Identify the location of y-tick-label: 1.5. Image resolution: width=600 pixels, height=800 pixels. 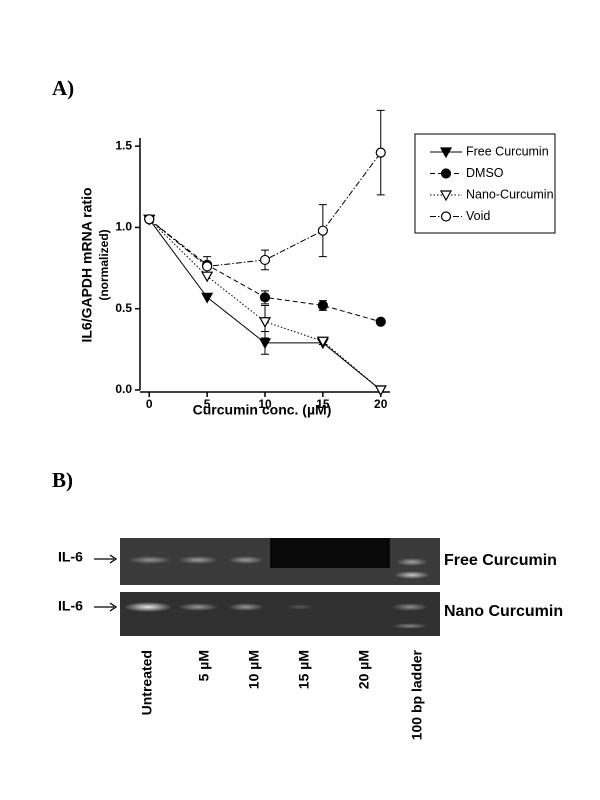
(123, 145).